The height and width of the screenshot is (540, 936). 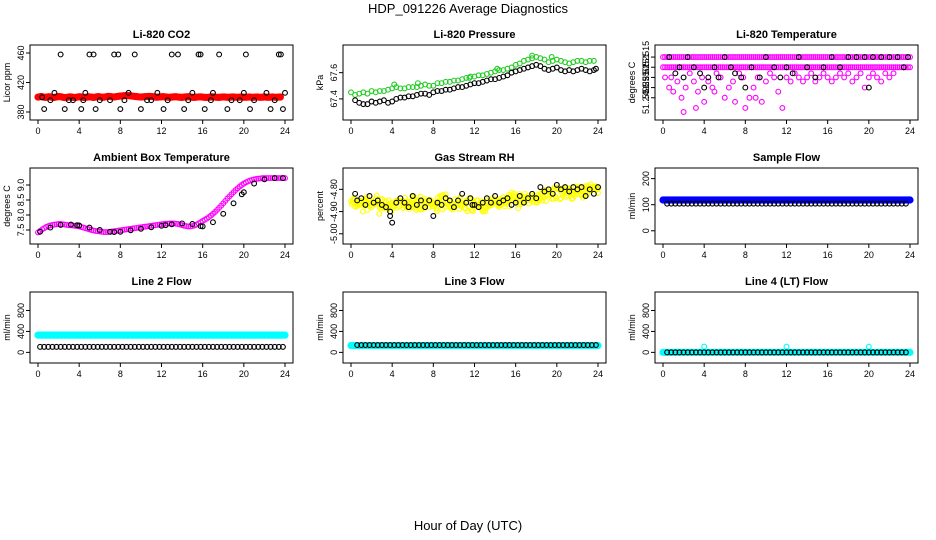 What do you see at coordinates (632, 206) in the screenshot?
I see `y-axis-label: ml/min` at bounding box center [632, 206].